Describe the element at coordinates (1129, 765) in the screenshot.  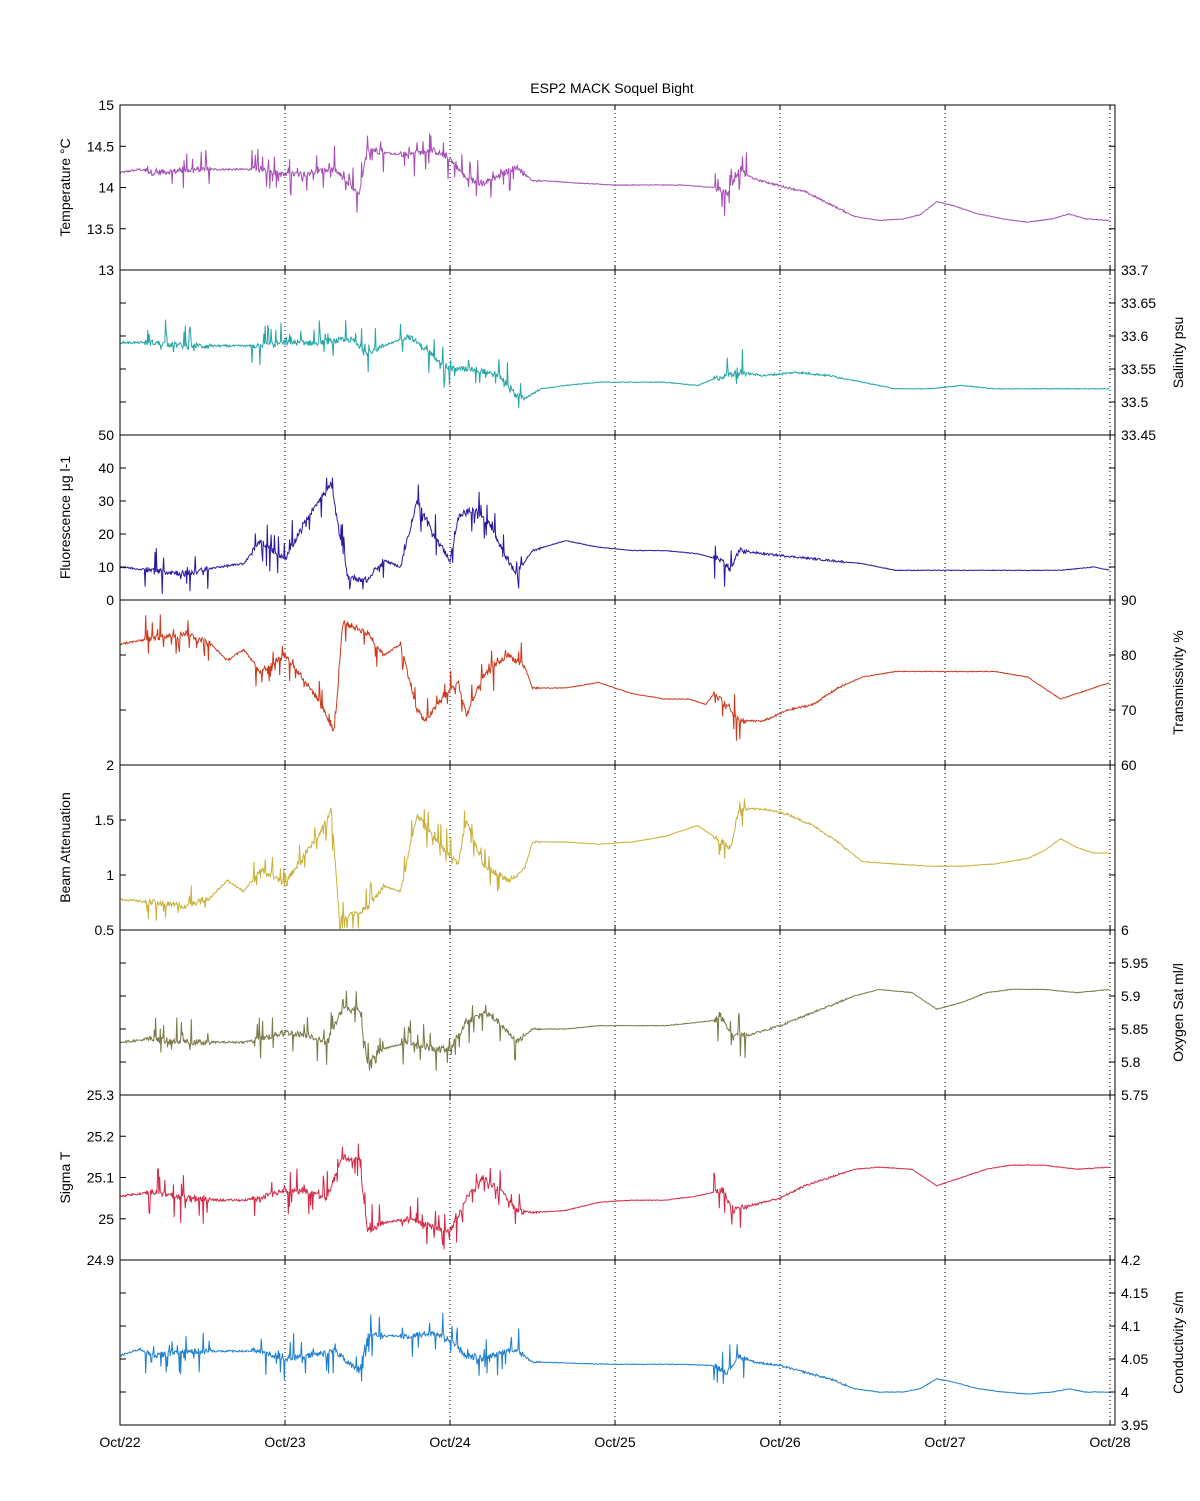
I see `y-tick-label-transmissivity: 60` at that location.